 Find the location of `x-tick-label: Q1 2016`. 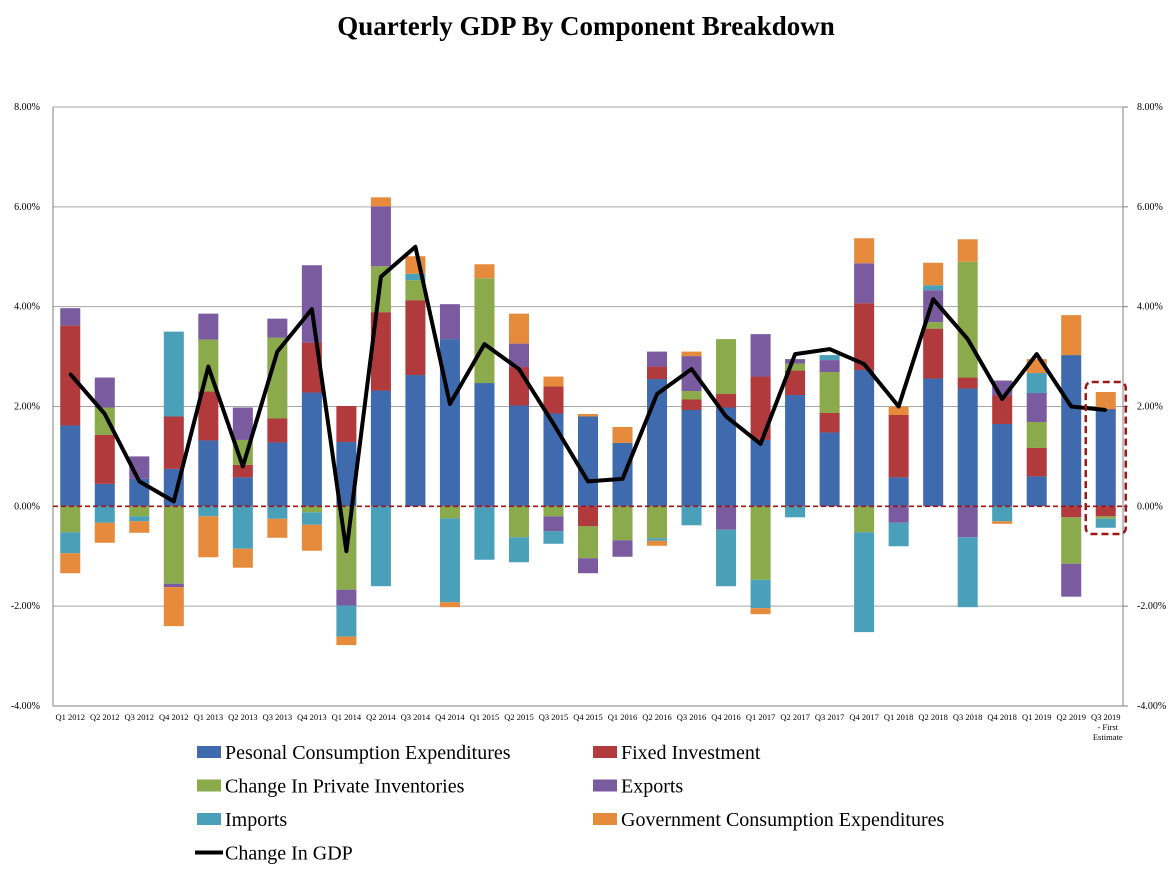

x-tick-label: Q1 2016 is located at coordinates (623, 717).